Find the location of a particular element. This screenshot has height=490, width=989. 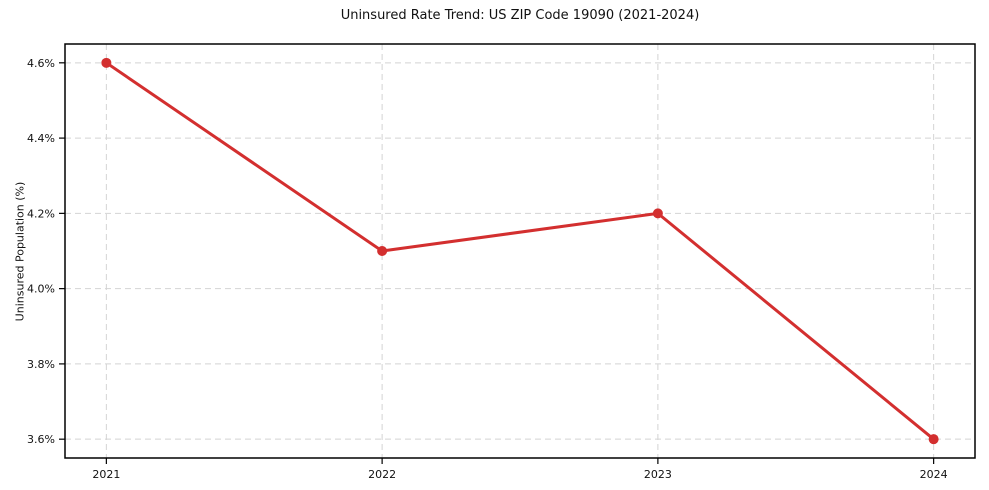

x-tick-label: 2022 is located at coordinates (382, 474).